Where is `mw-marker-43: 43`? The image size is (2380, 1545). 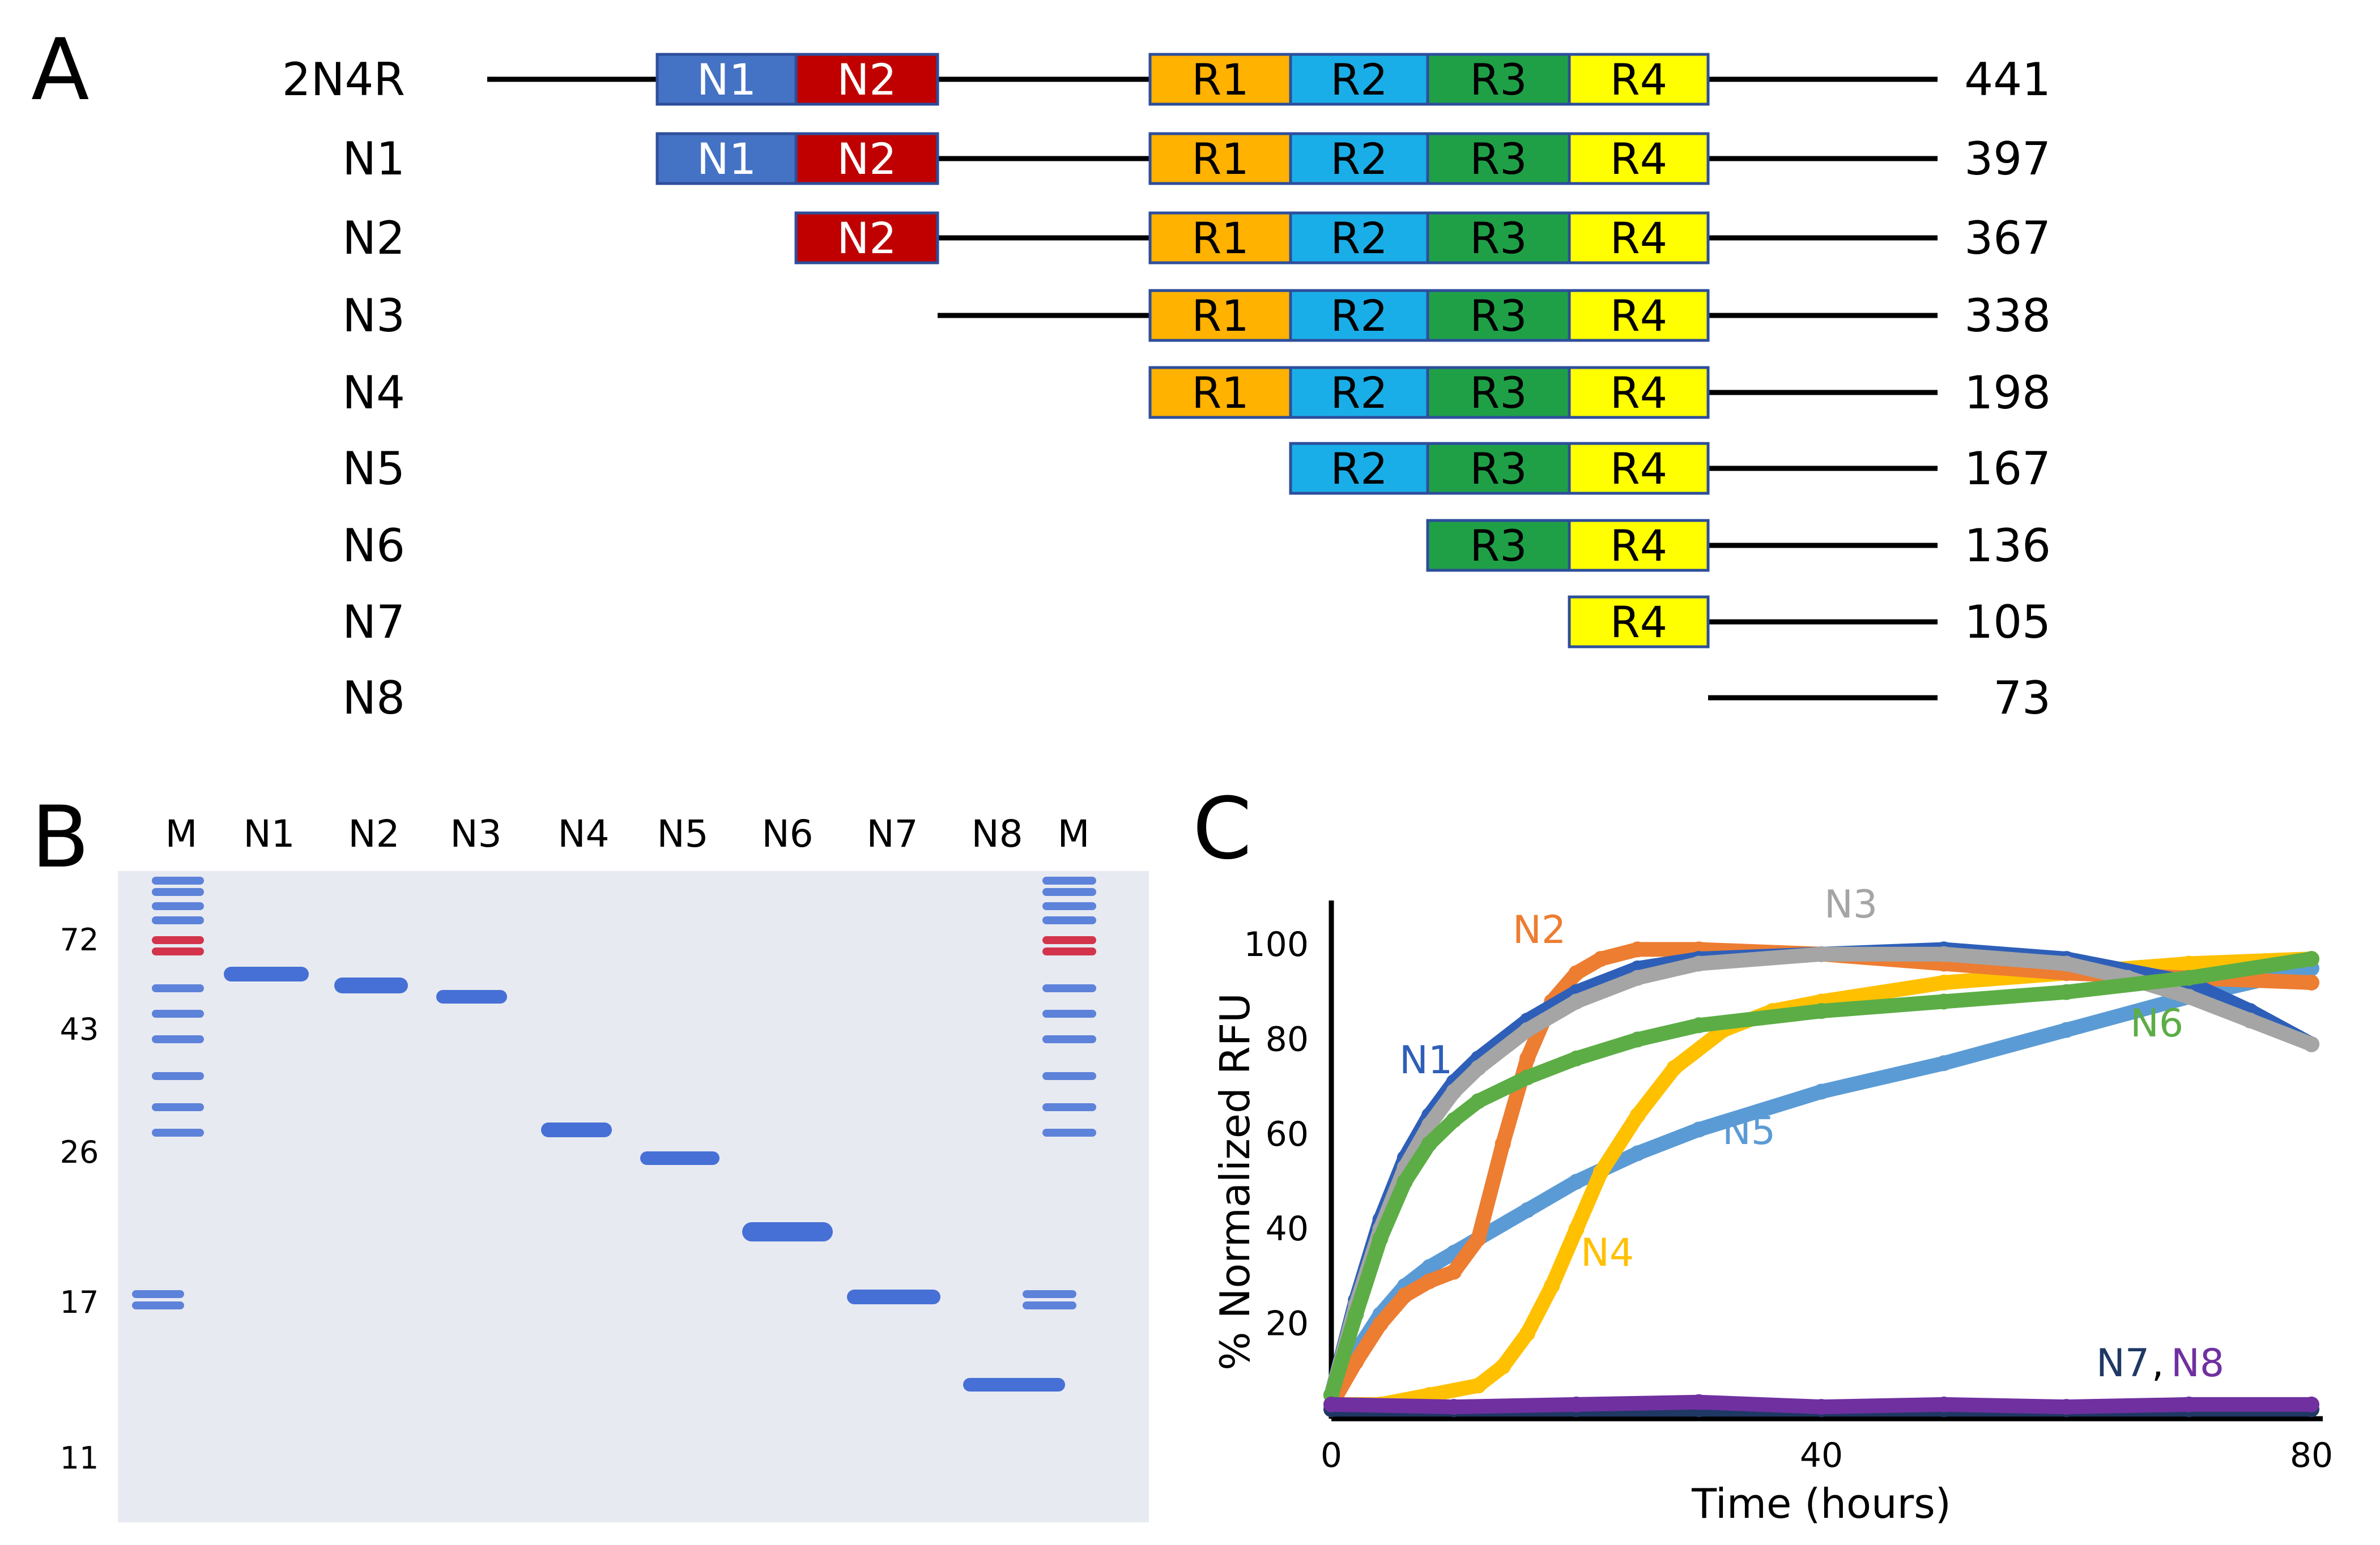 mw-marker-43: 43 is located at coordinates (79, 1029).